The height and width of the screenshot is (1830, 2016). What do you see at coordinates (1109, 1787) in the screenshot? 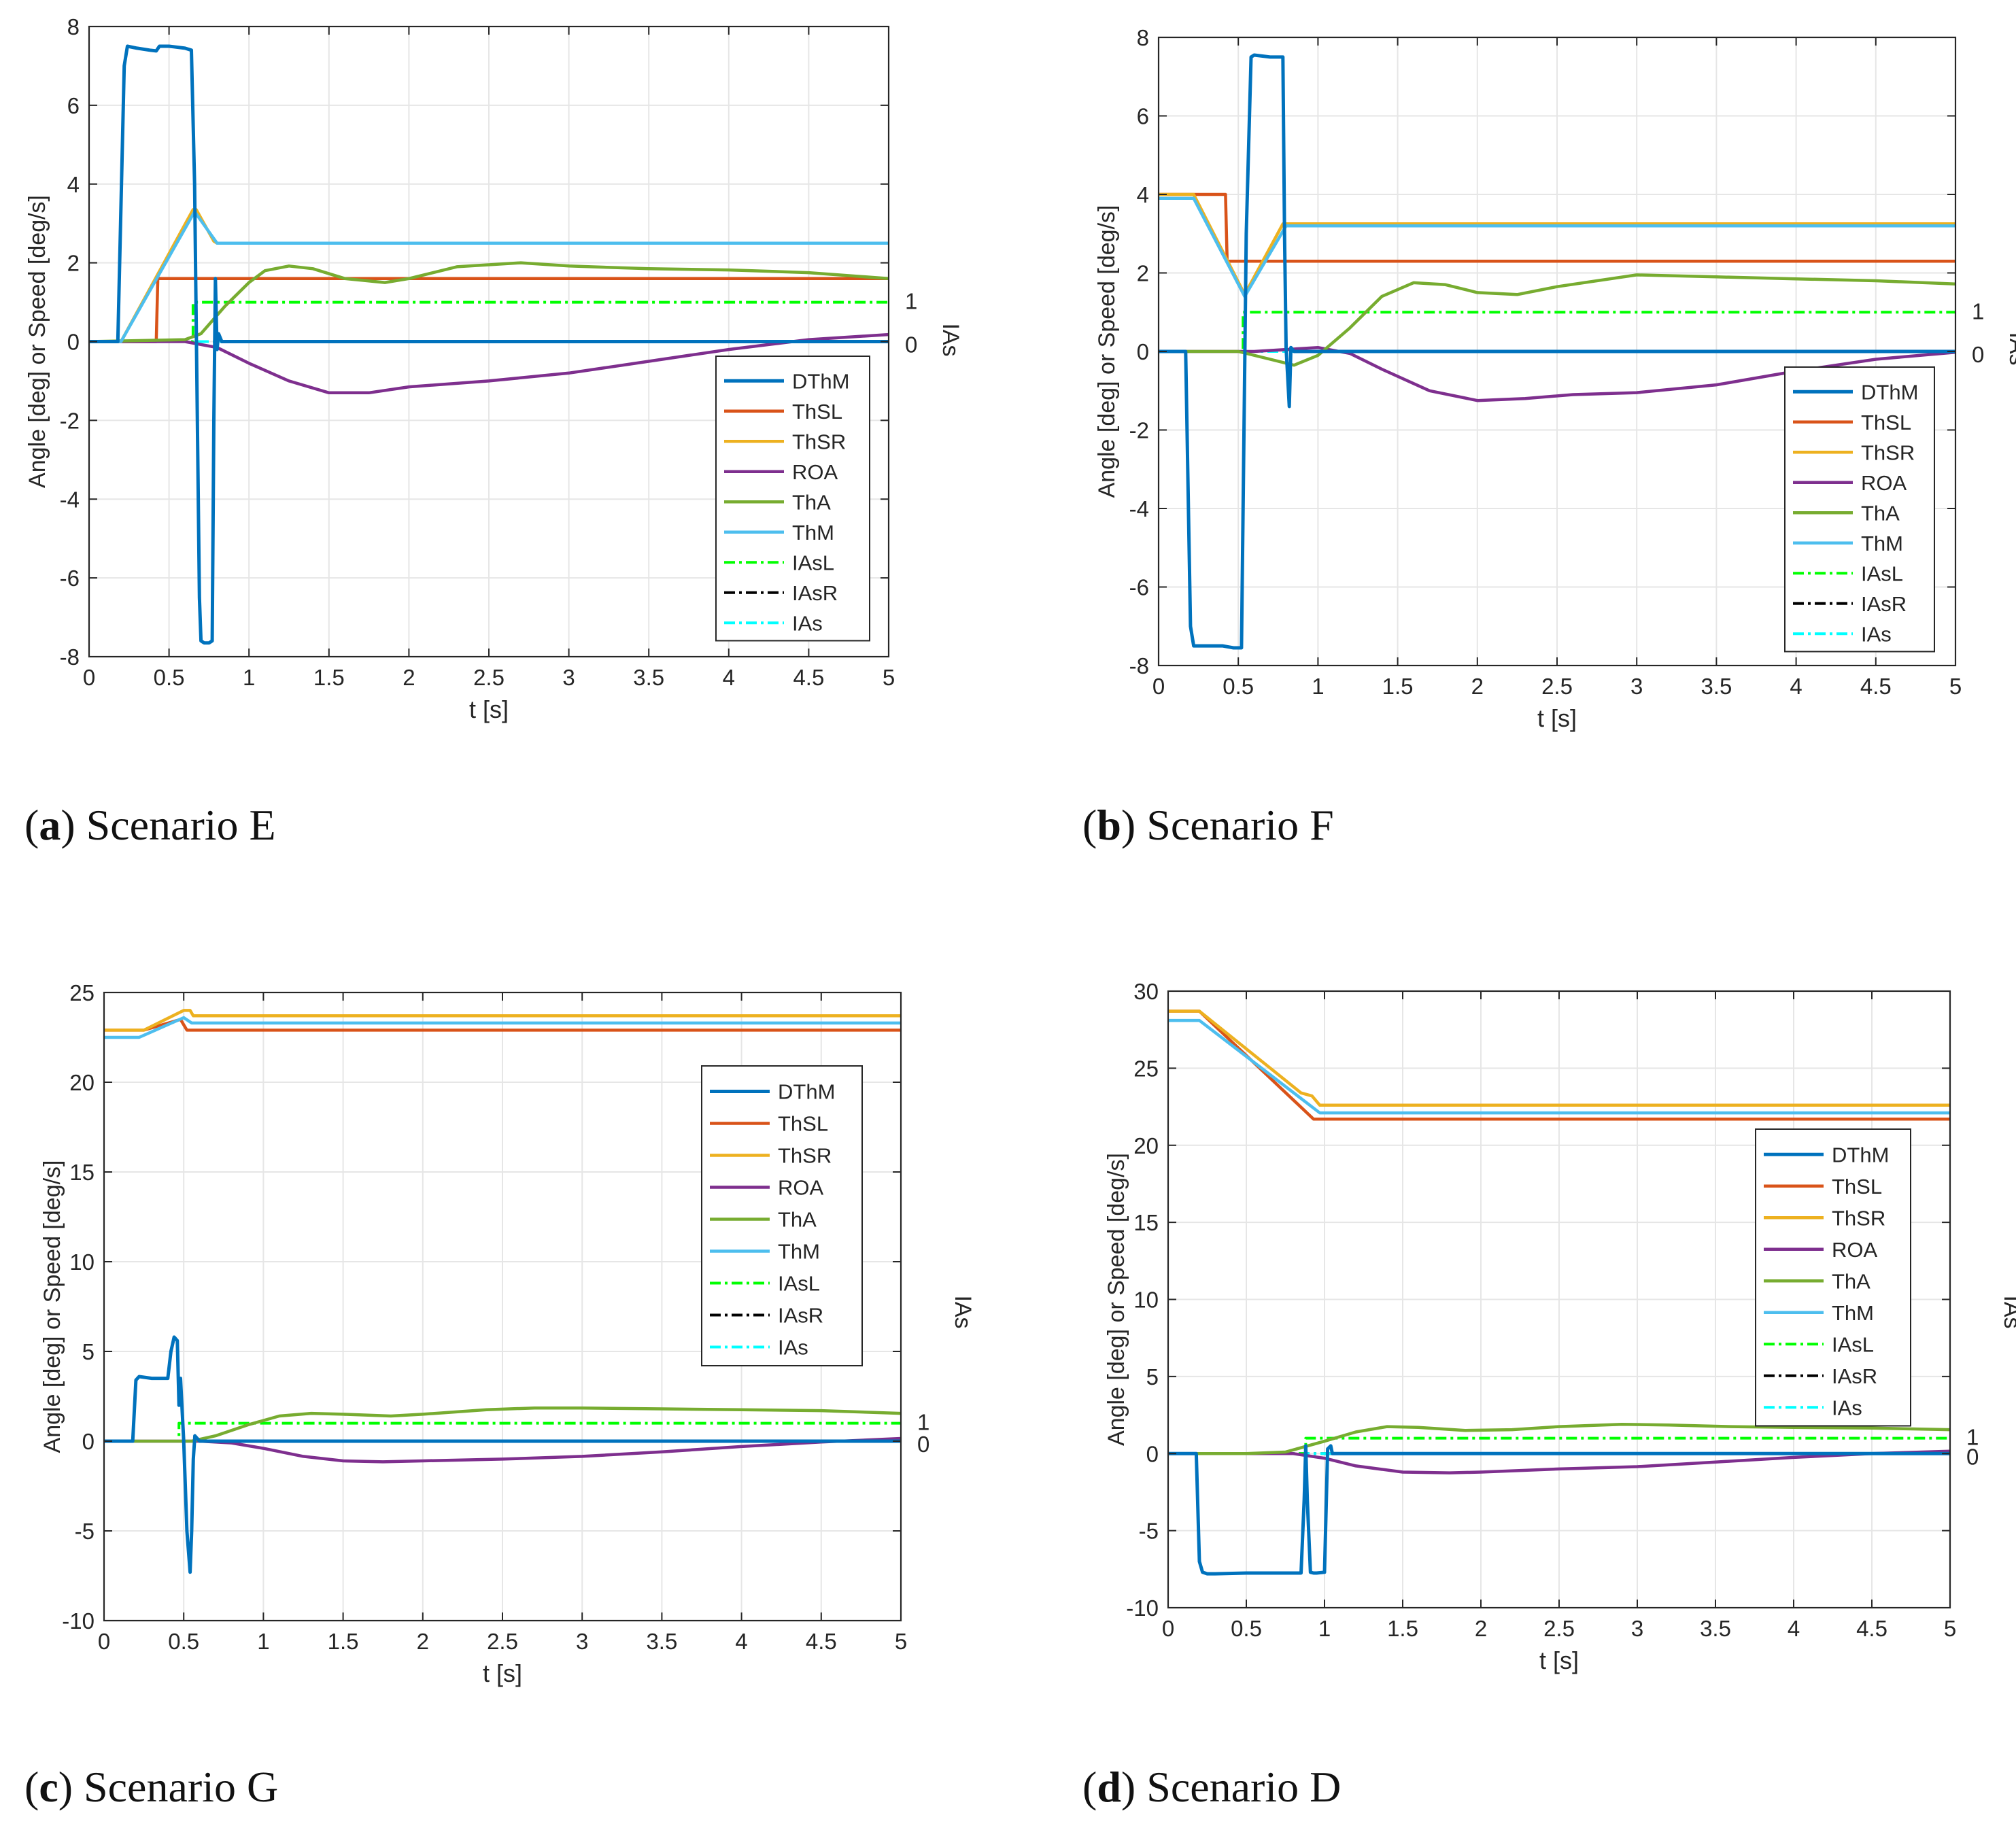
I see `caption-letter: d` at bounding box center [1109, 1787].